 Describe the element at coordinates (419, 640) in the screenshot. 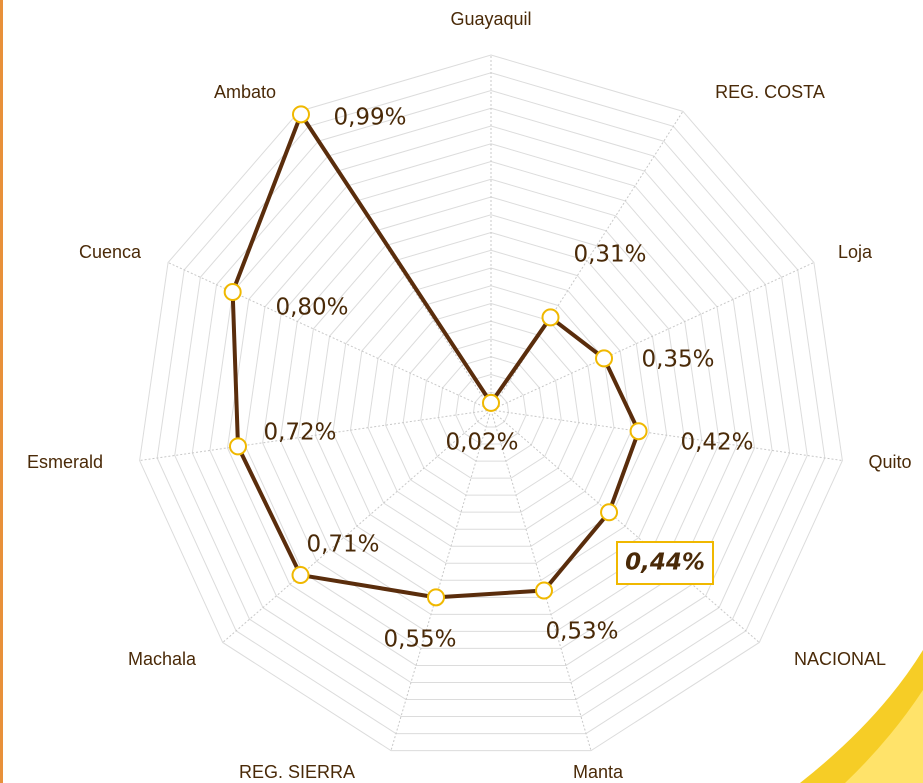

I see `value-label: 0,55%` at that location.